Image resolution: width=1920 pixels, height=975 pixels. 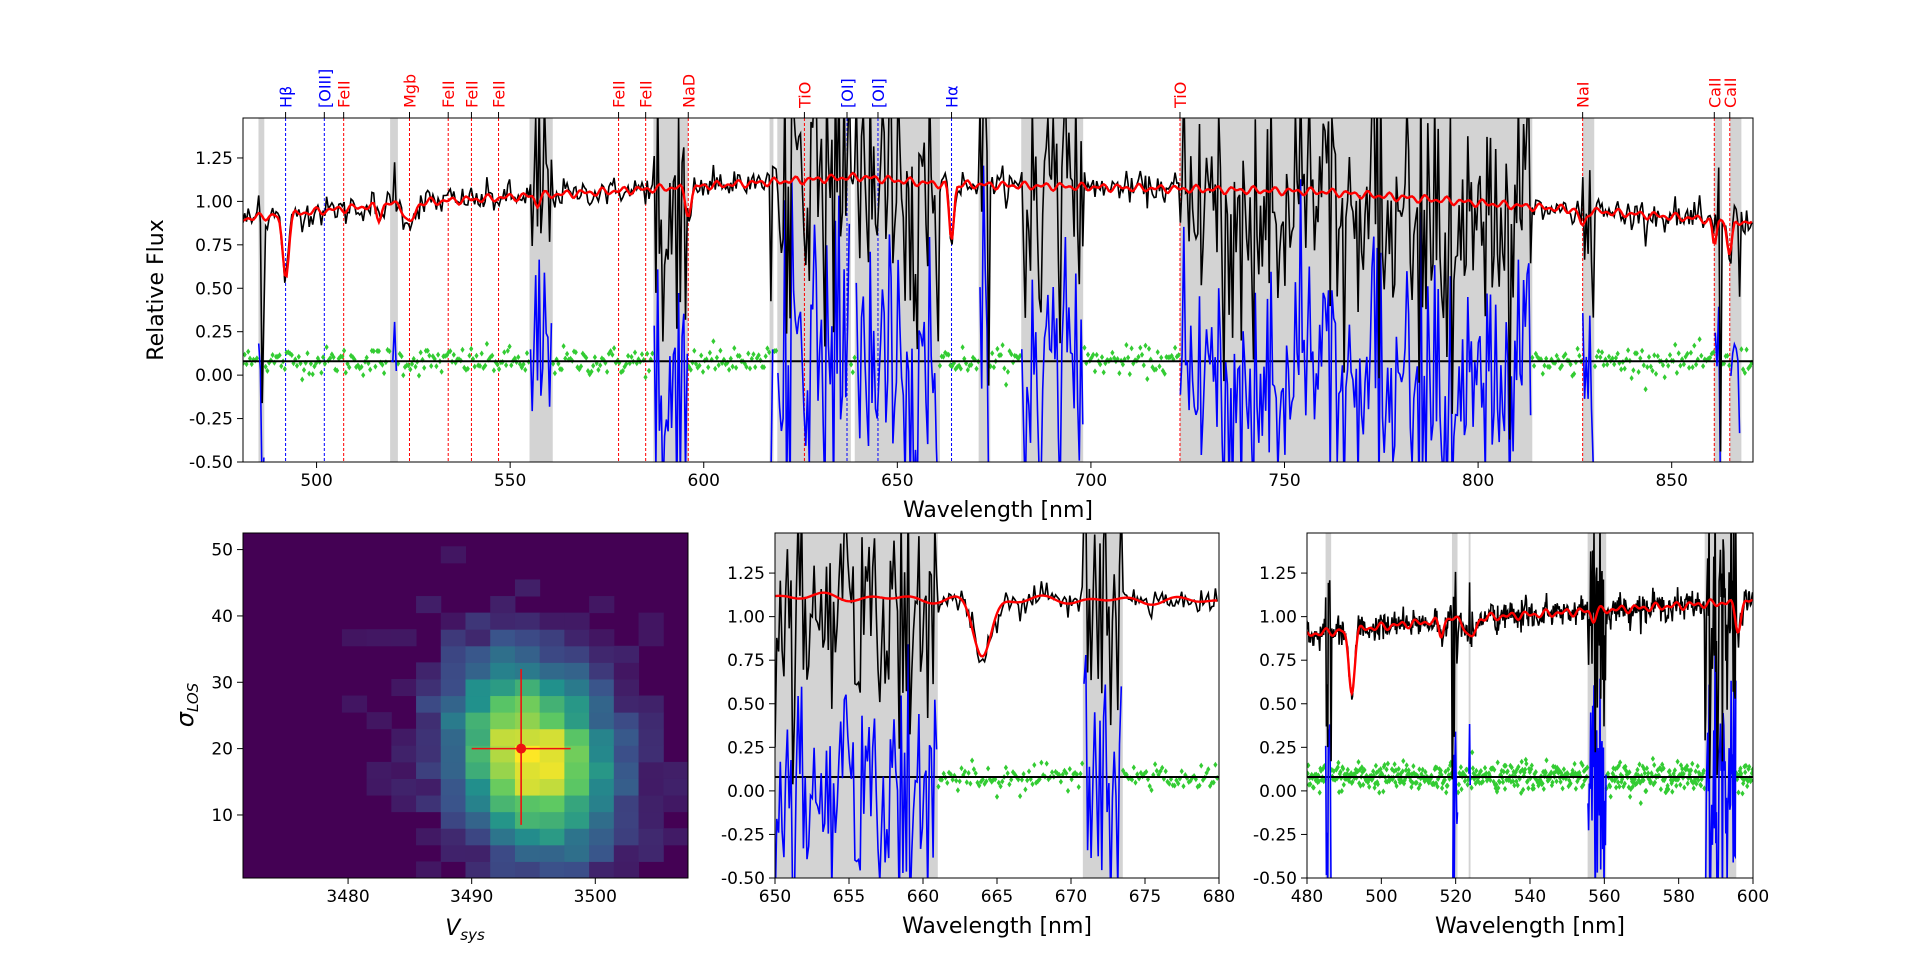 I want to click on x-tick-label: 660, so click(x=923, y=897).